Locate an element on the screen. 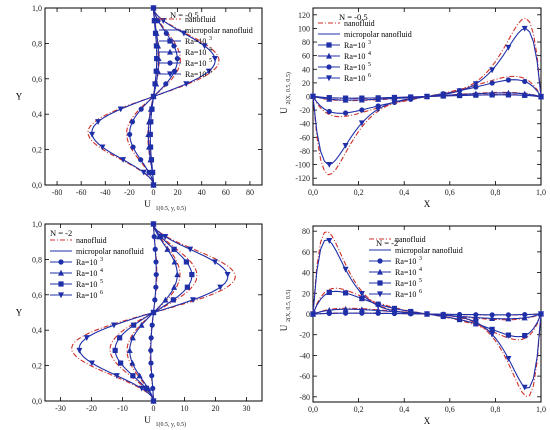  y-tick-label: -20 is located at coordinates (304, 110).